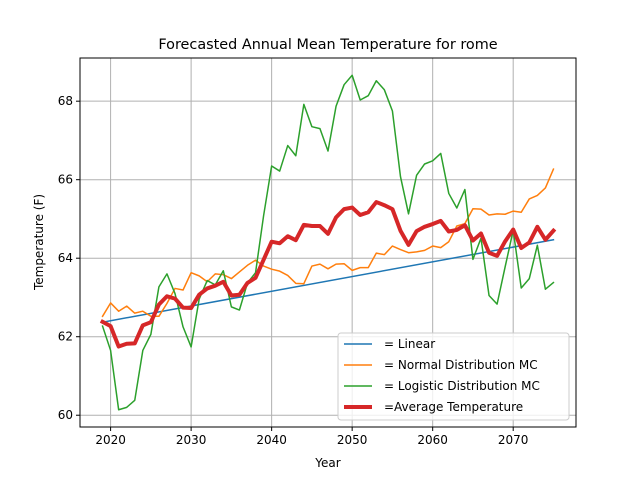 The width and height of the screenshot is (640, 484). What do you see at coordinates (453, 407) in the screenshot?
I see `legend-label-3: =Average Temperature` at bounding box center [453, 407].